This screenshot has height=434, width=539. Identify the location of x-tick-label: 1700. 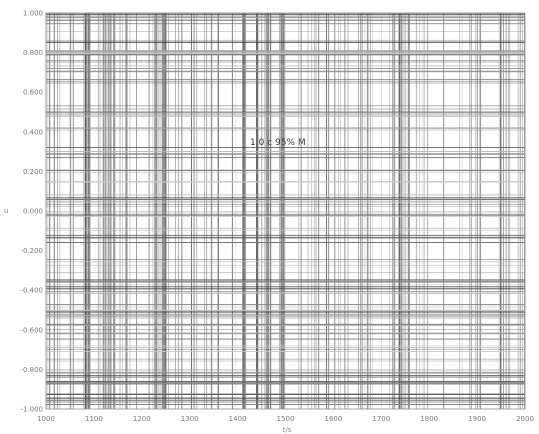
(381, 419).